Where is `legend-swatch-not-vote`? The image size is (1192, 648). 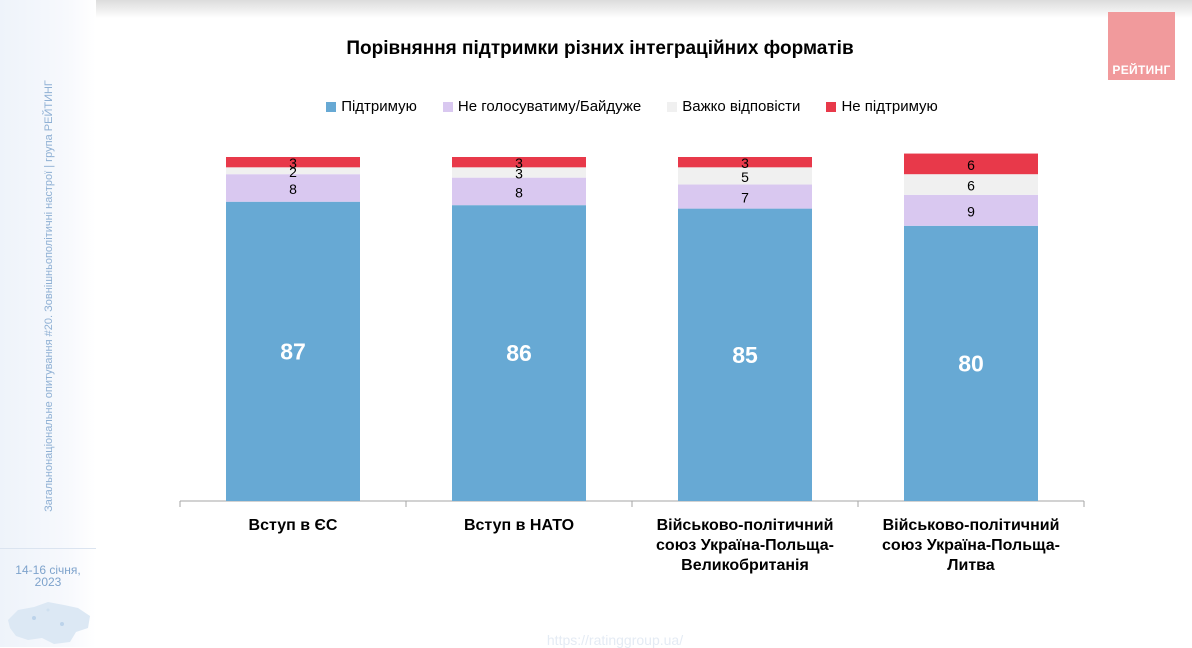
legend-swatch-not-vote is located at coordinates (447, 106).